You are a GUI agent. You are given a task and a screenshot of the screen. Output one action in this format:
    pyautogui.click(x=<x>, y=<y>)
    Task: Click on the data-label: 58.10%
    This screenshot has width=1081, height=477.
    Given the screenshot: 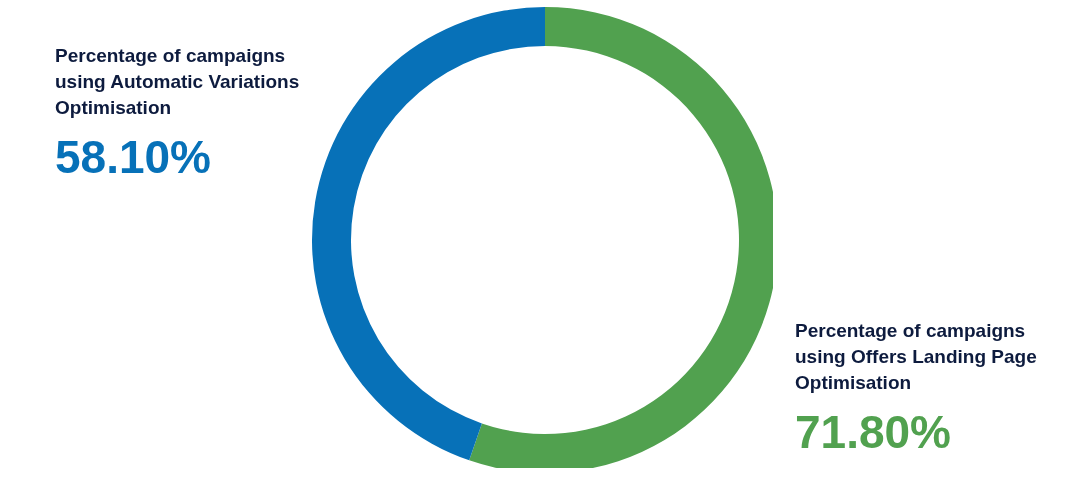 What is the action you would take?
    pyautogui.click(x=133, y=157)
    